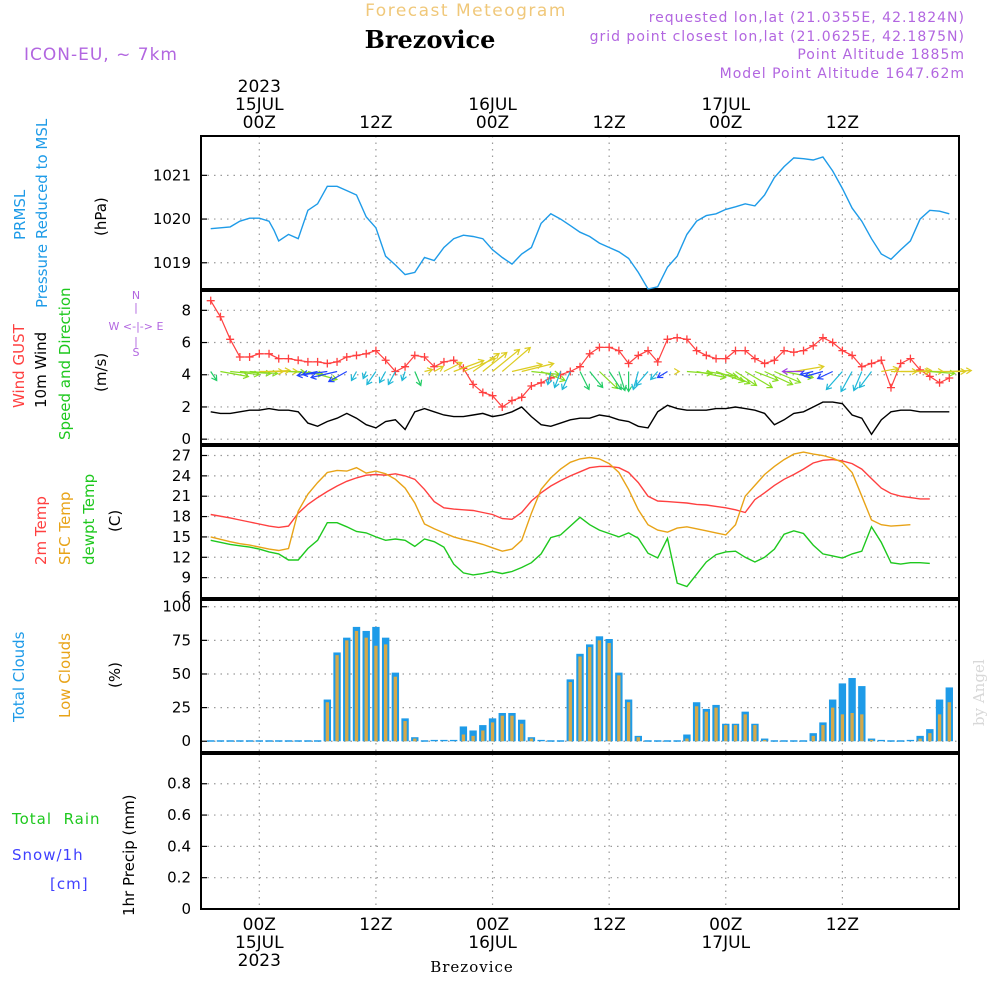  Describe the element at coordinates (179, 878) in the screenshot. I see `precip-ytick-label: 0.2` at that location.